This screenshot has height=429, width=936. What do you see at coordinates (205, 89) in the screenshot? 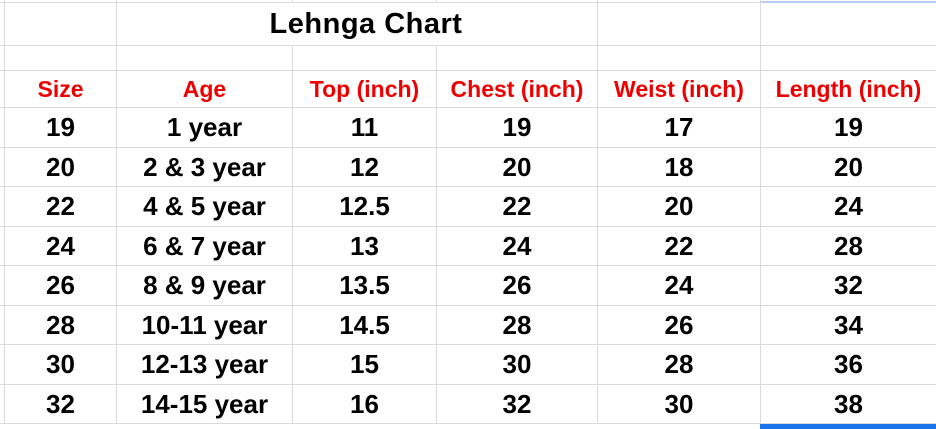
I see `column-header-age: Age` at bounding box center [205, 89].